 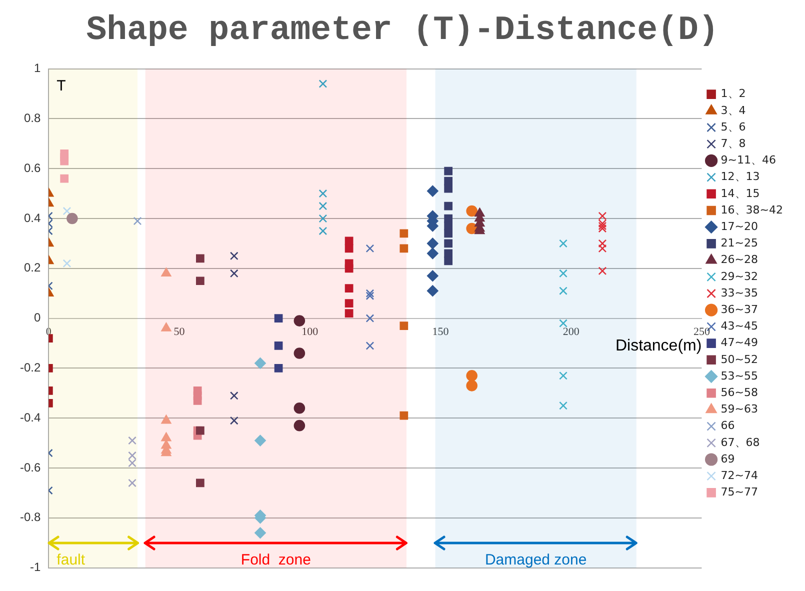 I want to click on legend-label: 5、6, so click(x=733, y=127).